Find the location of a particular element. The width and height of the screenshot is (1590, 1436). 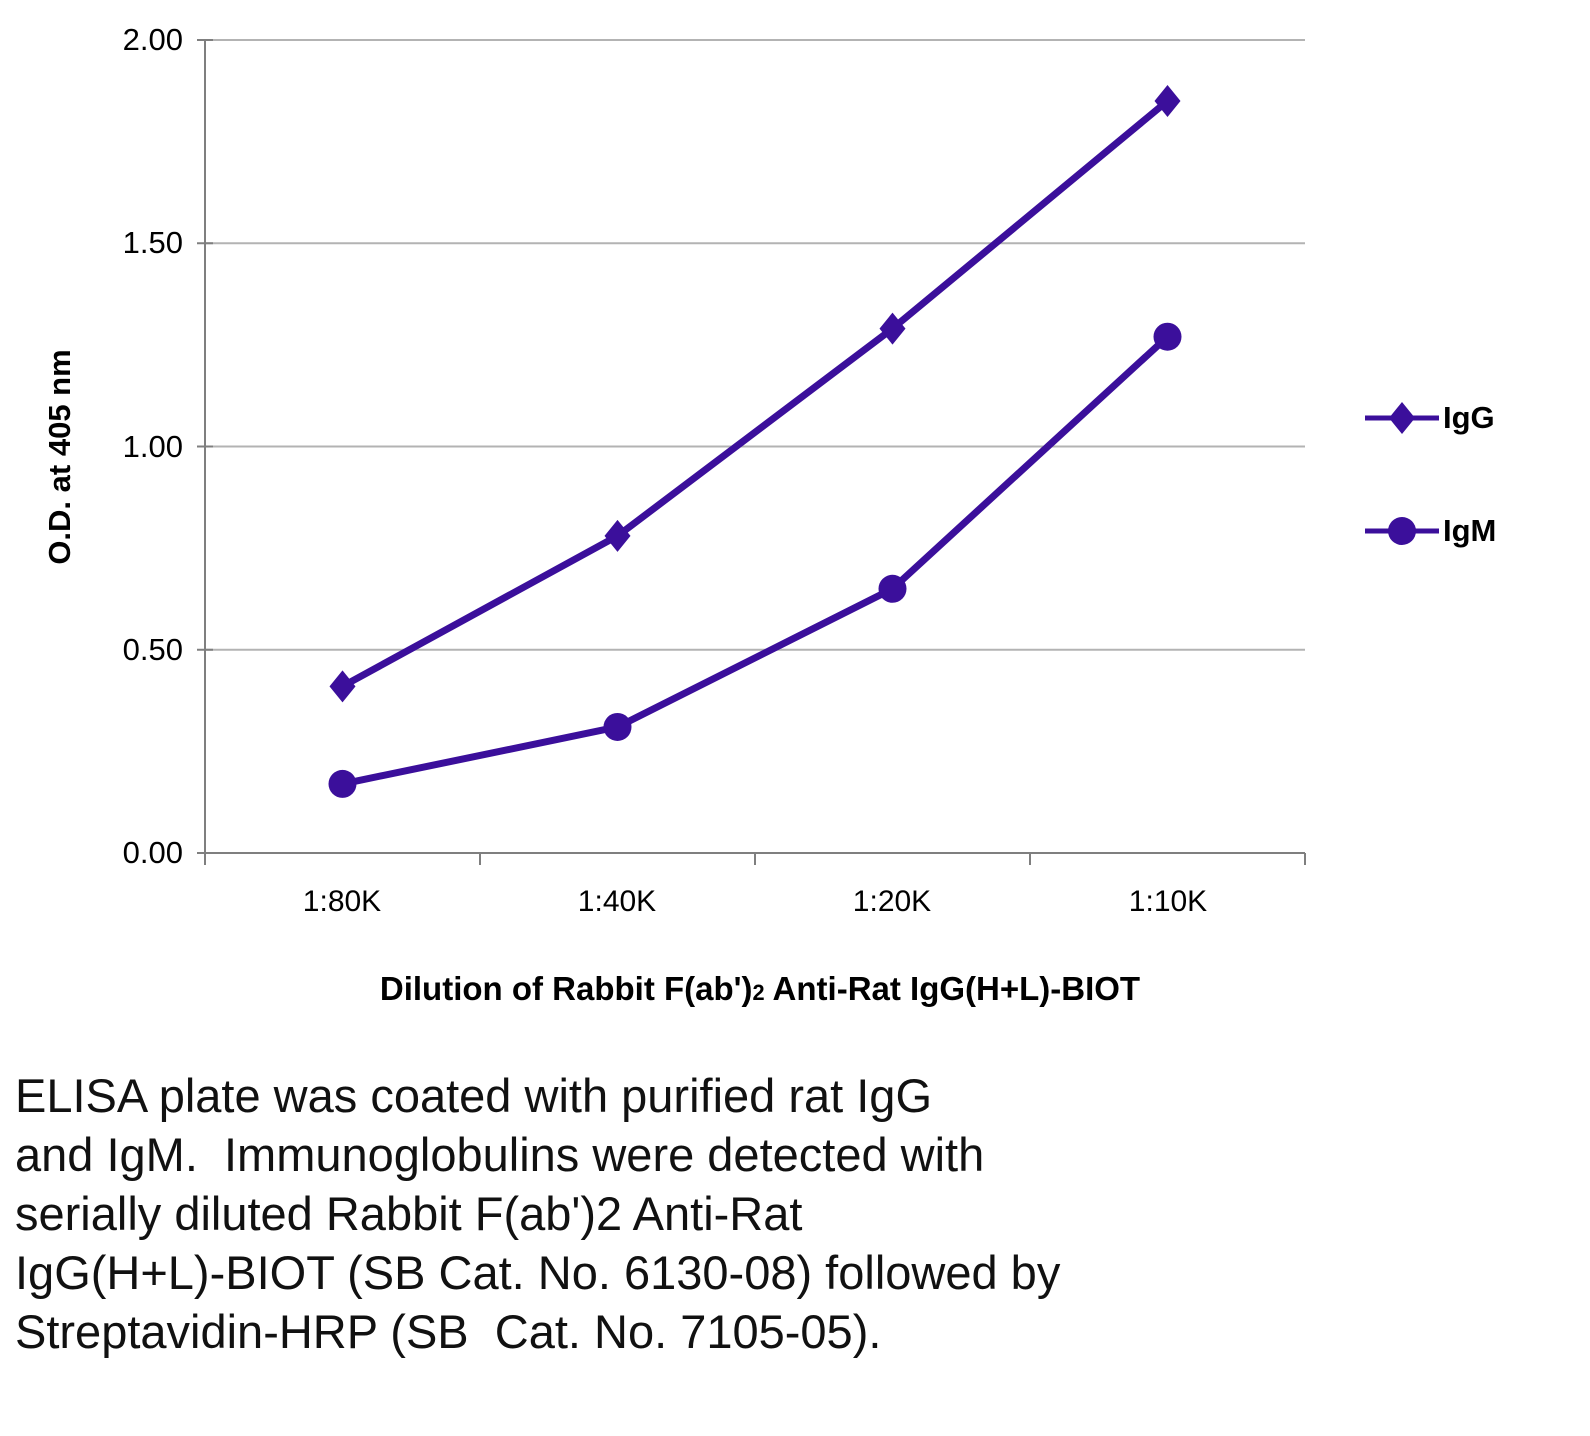

y-tick-label: 1.00 is located at coordinates (152, 446).